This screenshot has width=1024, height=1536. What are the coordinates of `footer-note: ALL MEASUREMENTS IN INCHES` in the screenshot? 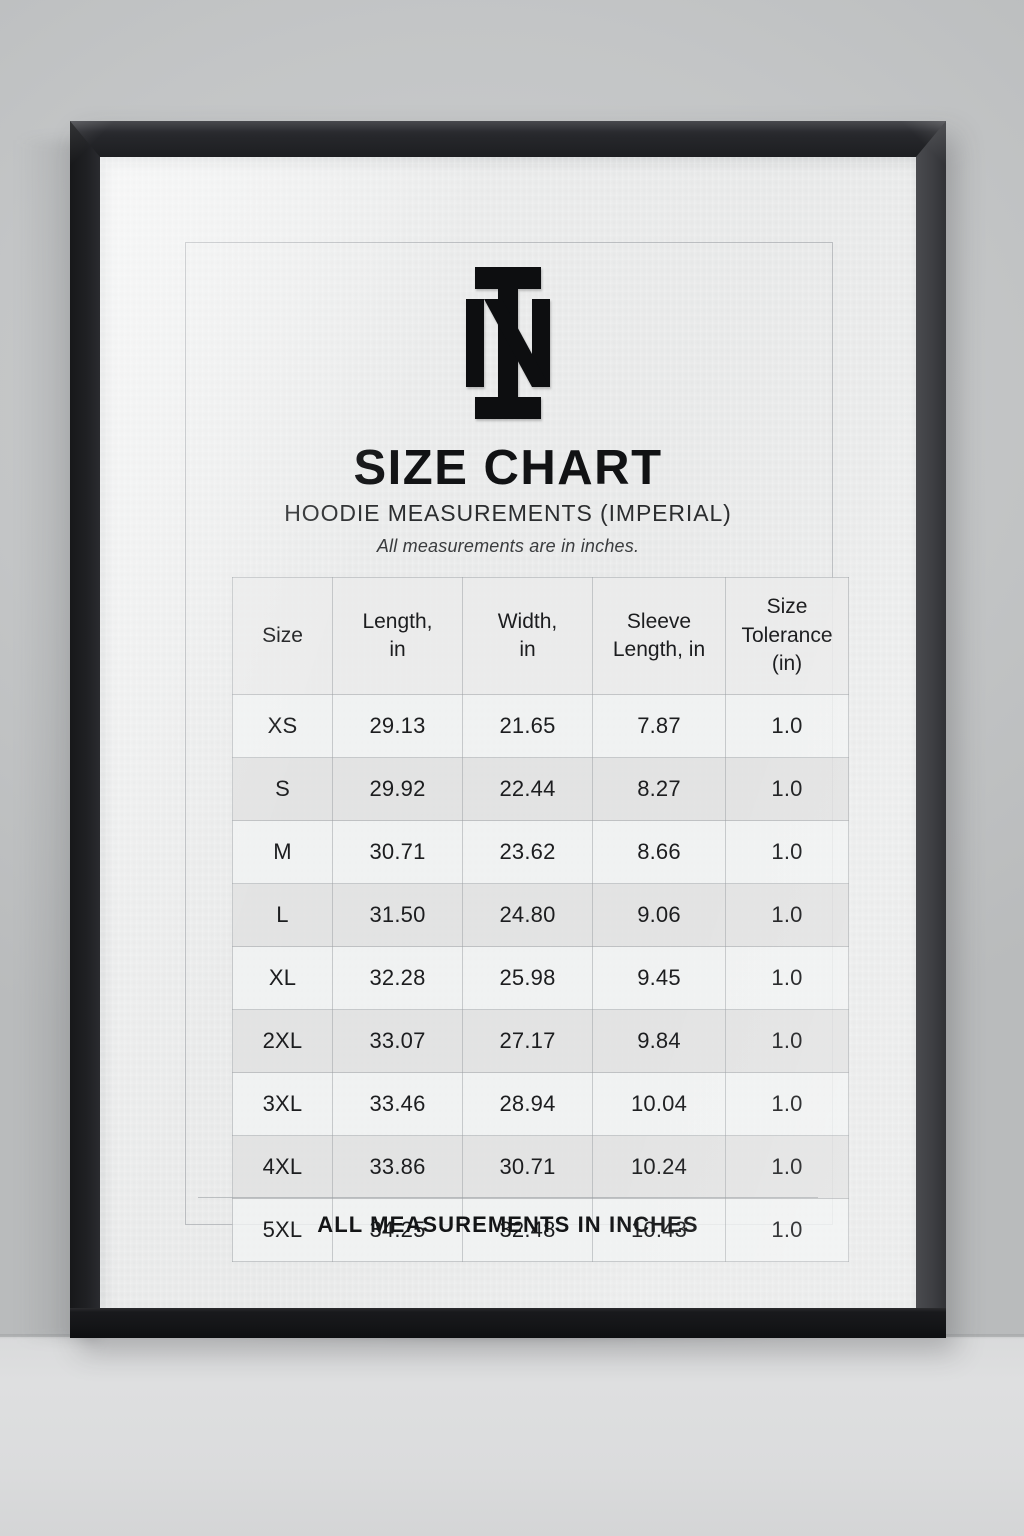 It's located at (508, 1224).